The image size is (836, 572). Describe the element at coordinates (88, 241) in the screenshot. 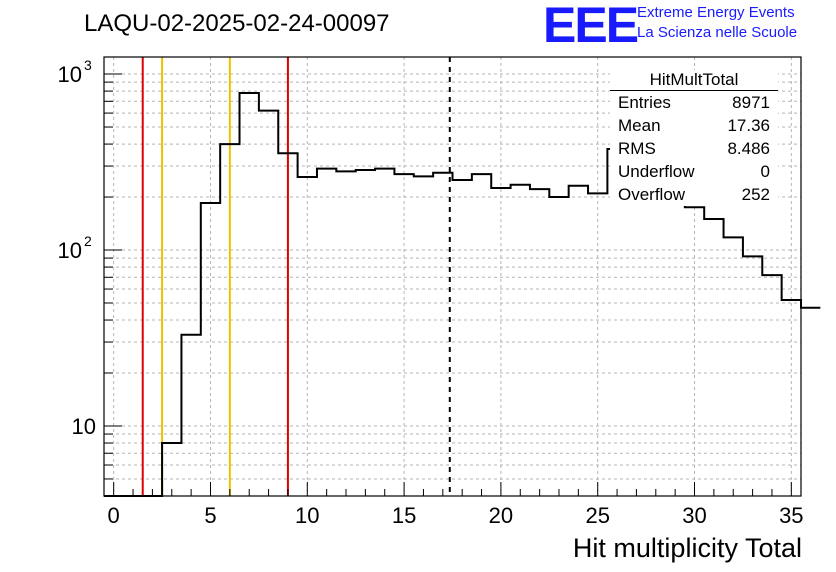

I see `y-tick-exponent: 2` at that location.